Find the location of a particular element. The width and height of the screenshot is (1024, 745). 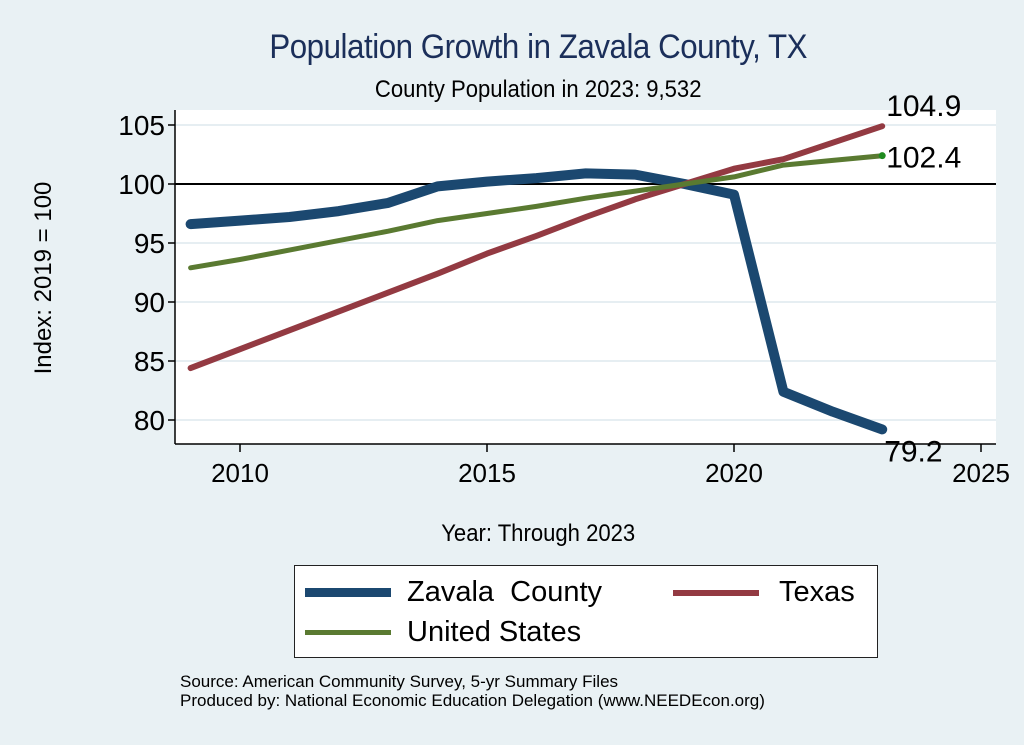

y-tick-label-90: 90 is located at coordinates (149, 302).